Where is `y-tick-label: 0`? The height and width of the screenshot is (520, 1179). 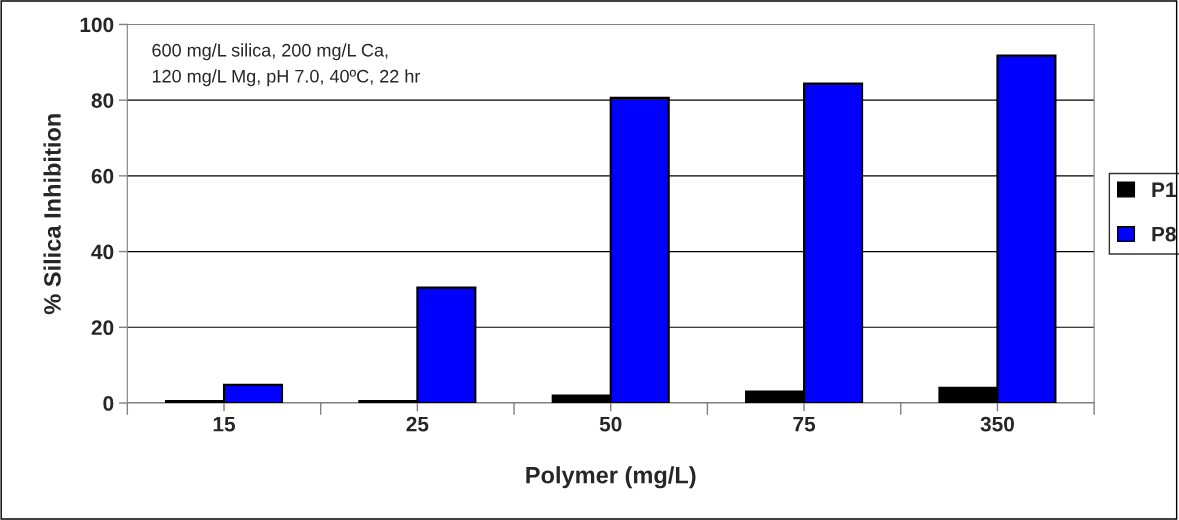 y-tick-label: 0 is located at coordinates (108, 403).